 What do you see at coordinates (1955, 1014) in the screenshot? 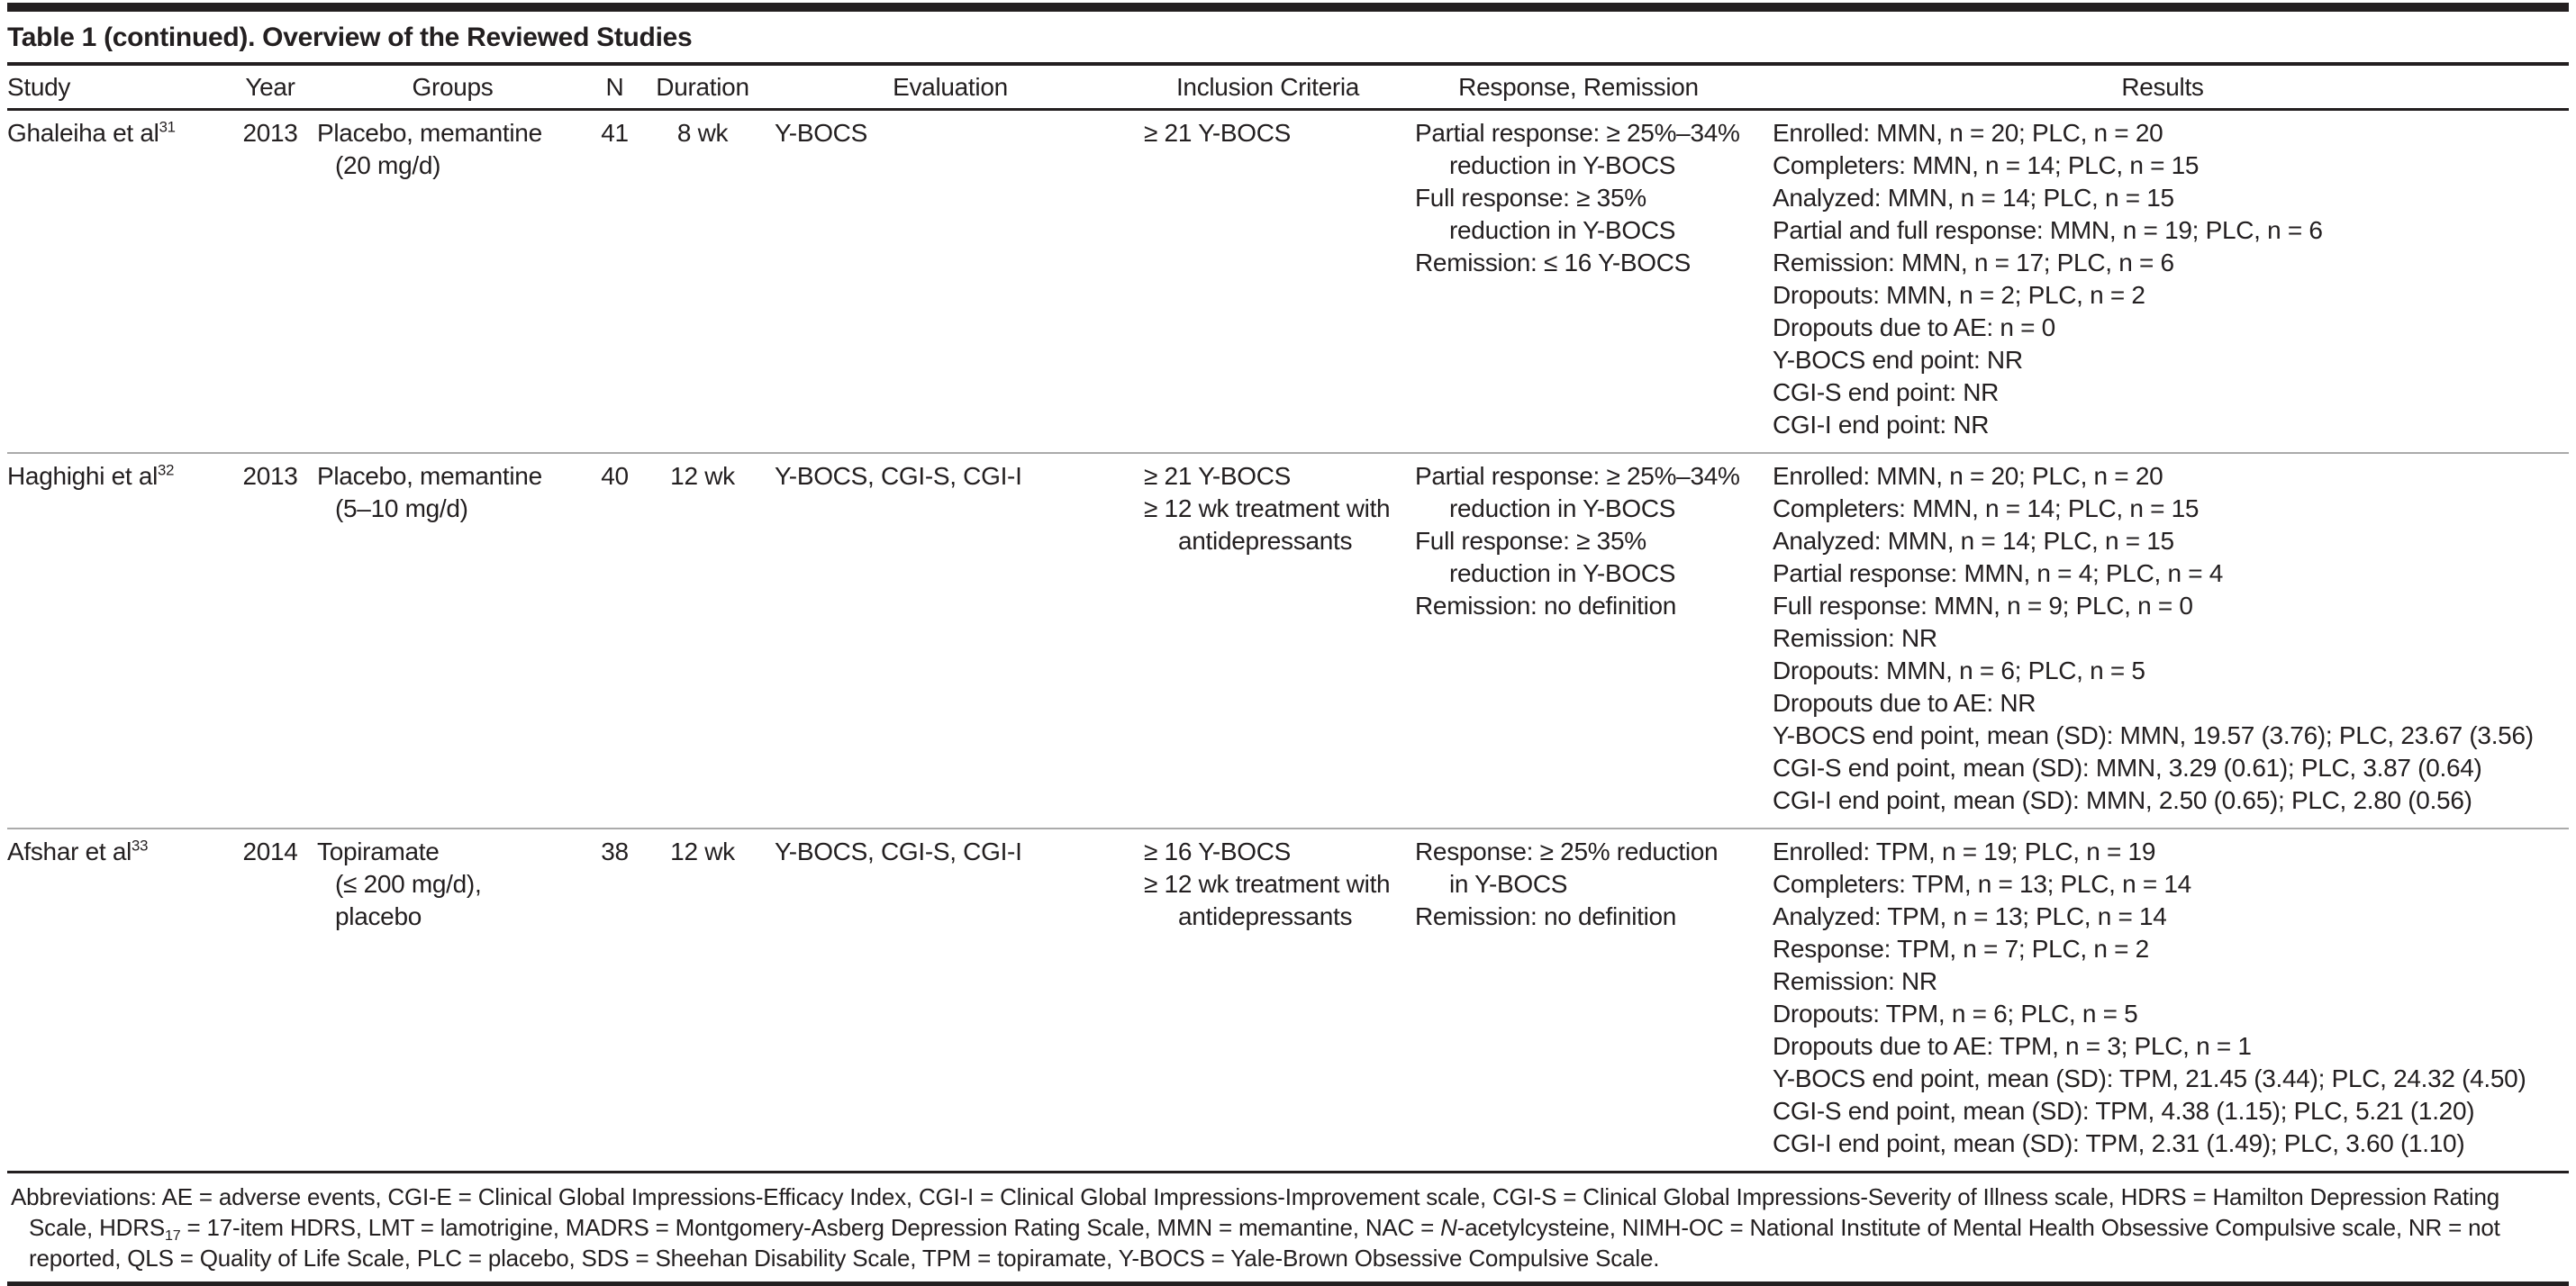
I see `cell-line: Dropouts: TPM, n = 6; PLC, n = 5` at bounding box center [1955, 1014].